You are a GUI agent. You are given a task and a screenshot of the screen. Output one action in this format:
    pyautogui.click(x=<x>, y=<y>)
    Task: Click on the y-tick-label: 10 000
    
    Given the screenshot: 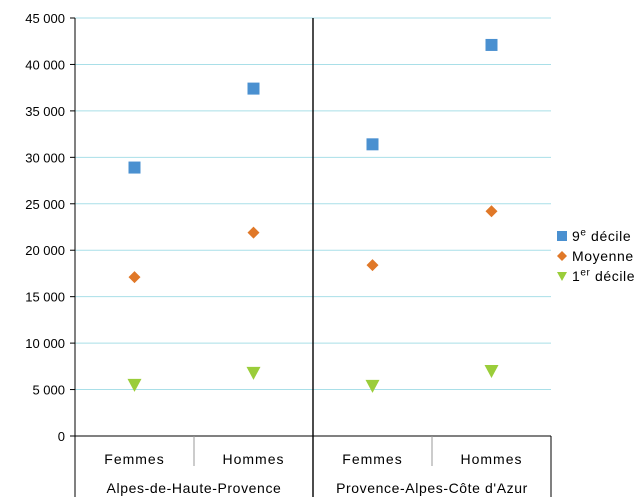 What is the action you would take?
    pyautogui.click(x=45, y=343)
    